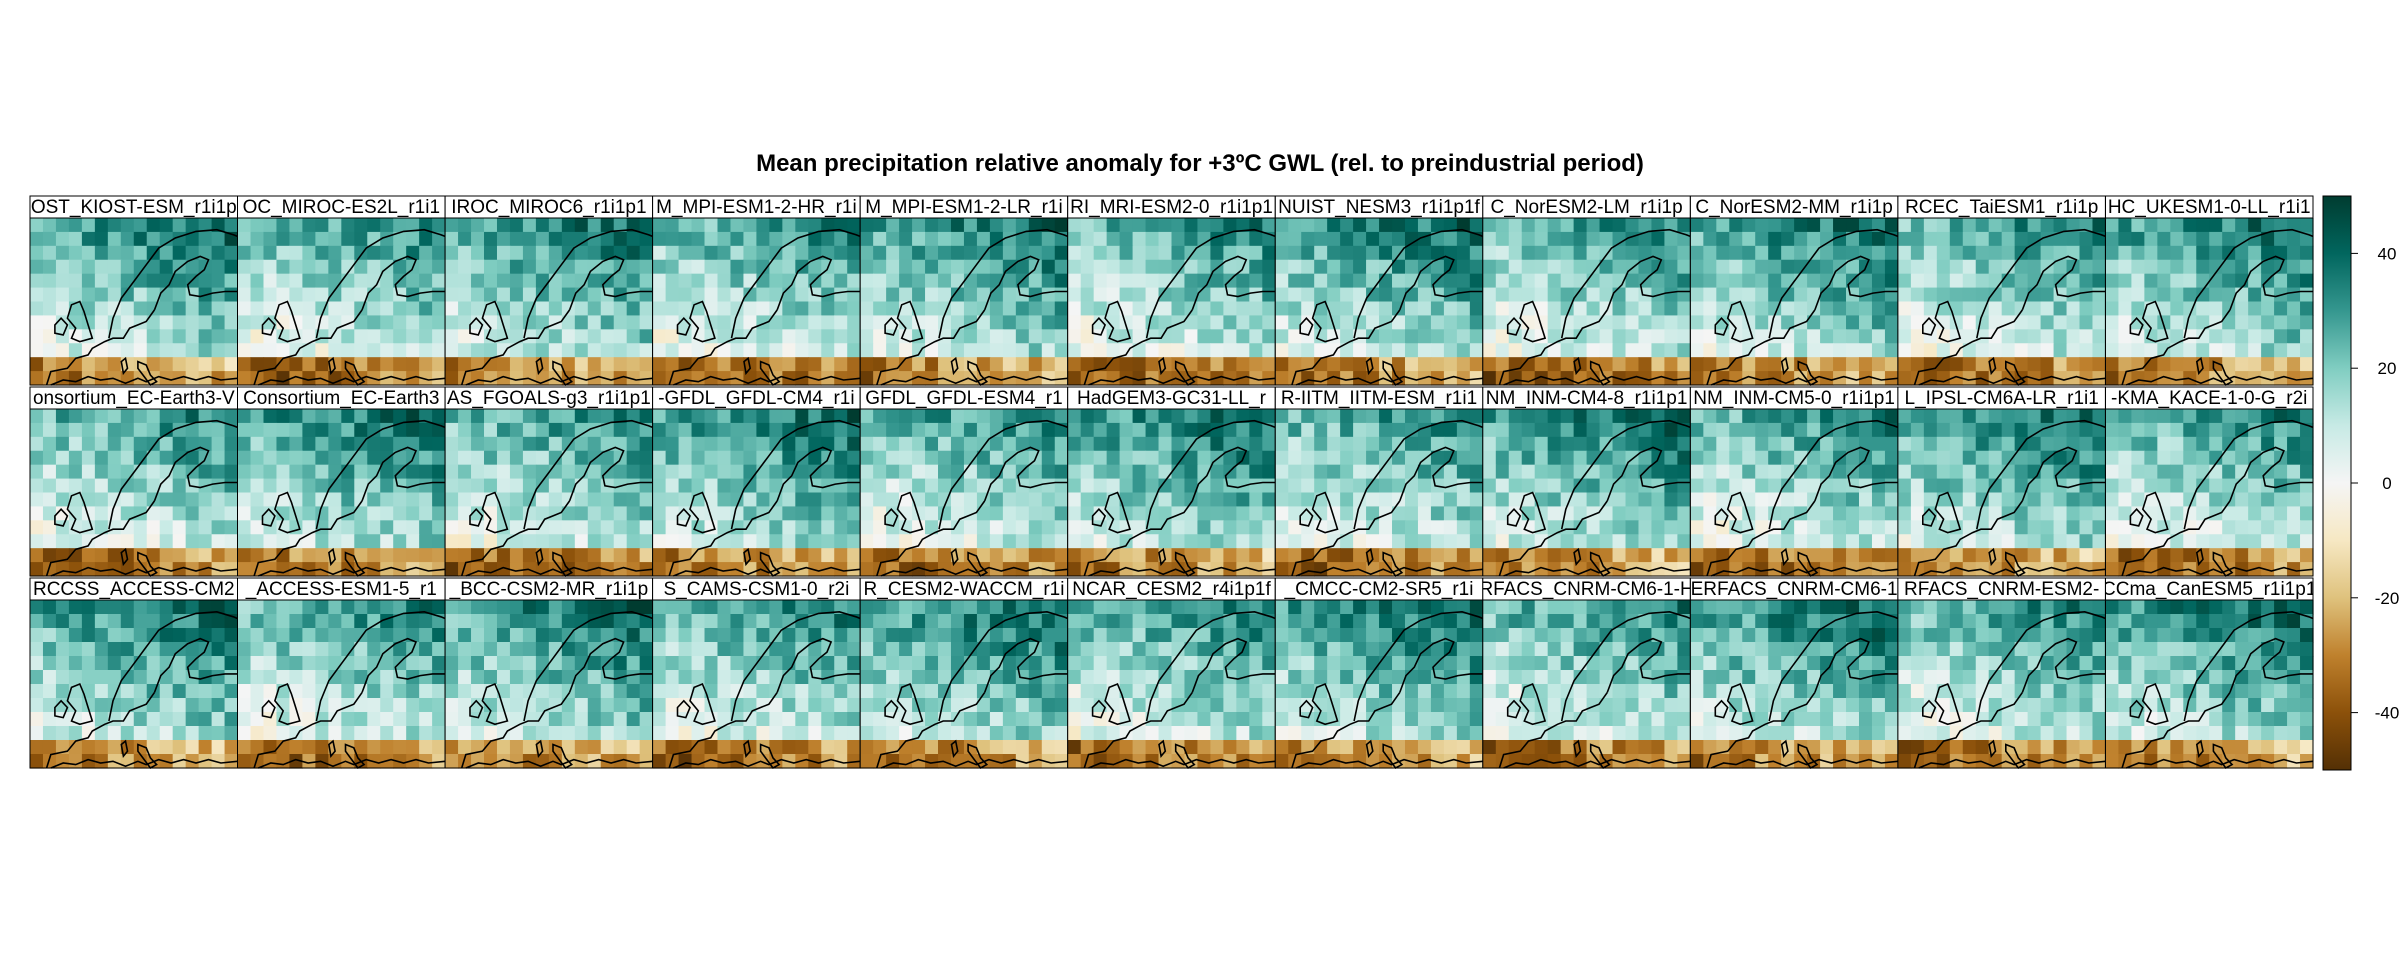 This screenshot has width=2400, height=960. I want to click on map-panel: NUIST_NESM3_r1i1p1f, so click(1379, 291).